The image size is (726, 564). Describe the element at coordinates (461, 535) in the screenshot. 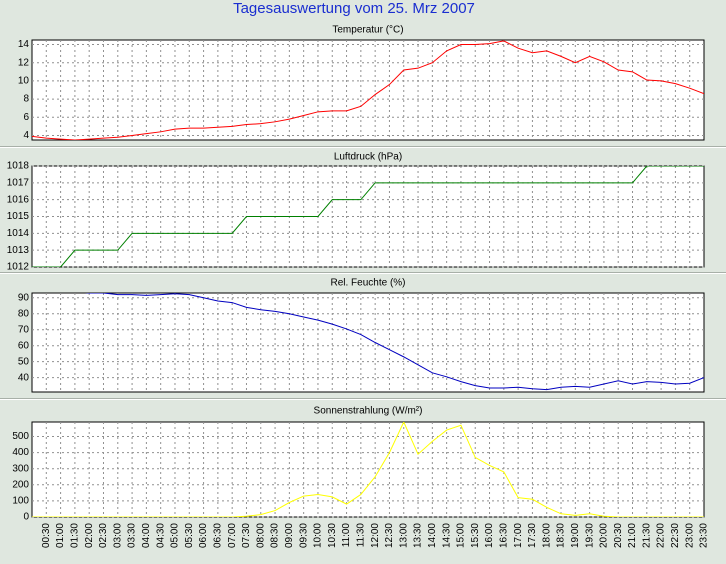

I see `x-tick-label: 15:00` at that location.